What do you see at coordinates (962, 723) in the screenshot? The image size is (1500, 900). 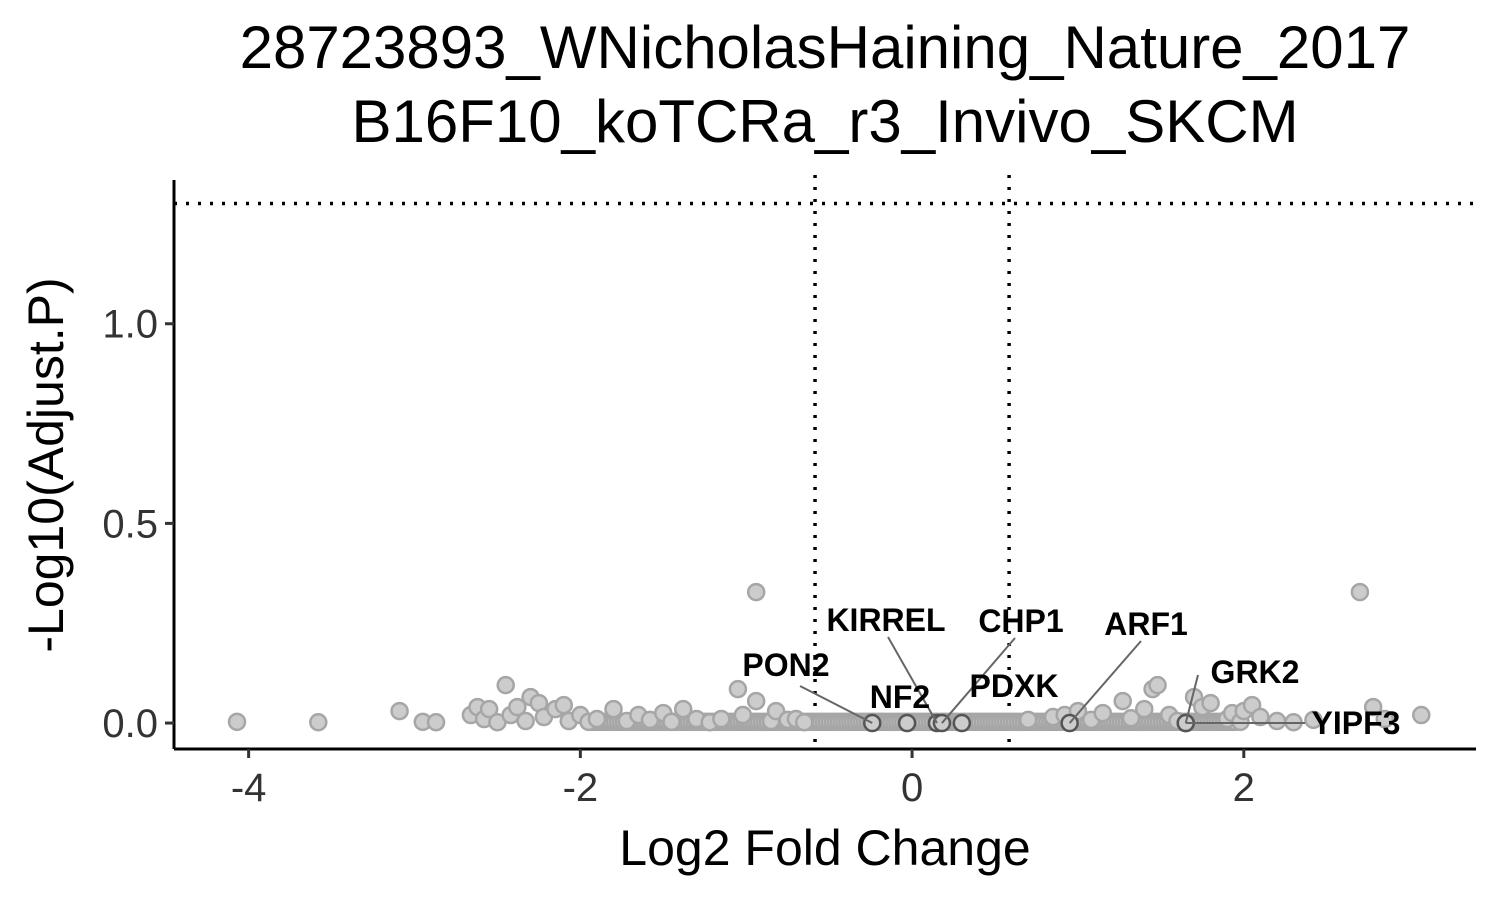 I see `highlighted-point-pdxk` at bounding box center [962, 723].